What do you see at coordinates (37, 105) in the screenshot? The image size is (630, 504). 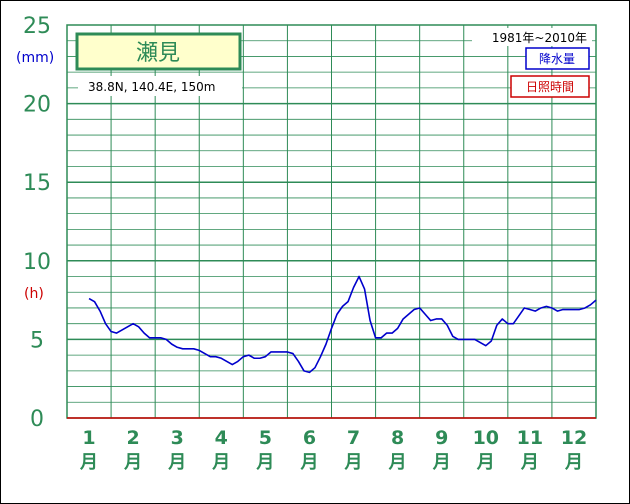 I see `y-tick-label: 20` at bounding box center [37, 105].